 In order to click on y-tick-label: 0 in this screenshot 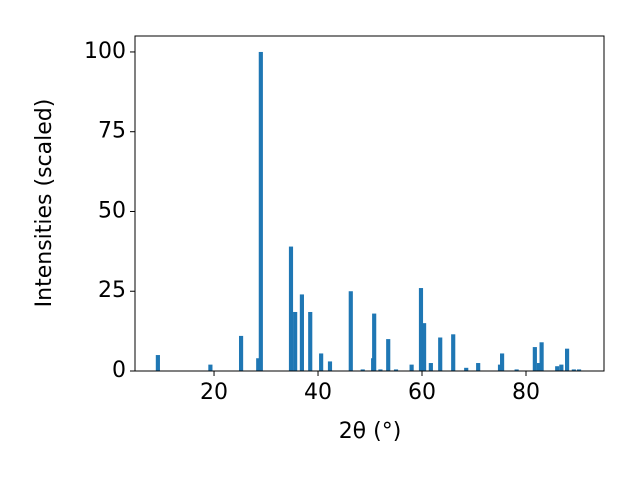, I will do `click(119, 370)`.